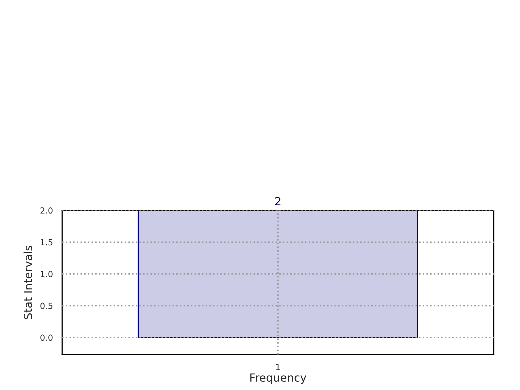 Image resolution: width=520 pixels, height=390 pixels. Describe the element at coordinates (278, 201) in the screenshot. I see `data-label: 2` at that location.